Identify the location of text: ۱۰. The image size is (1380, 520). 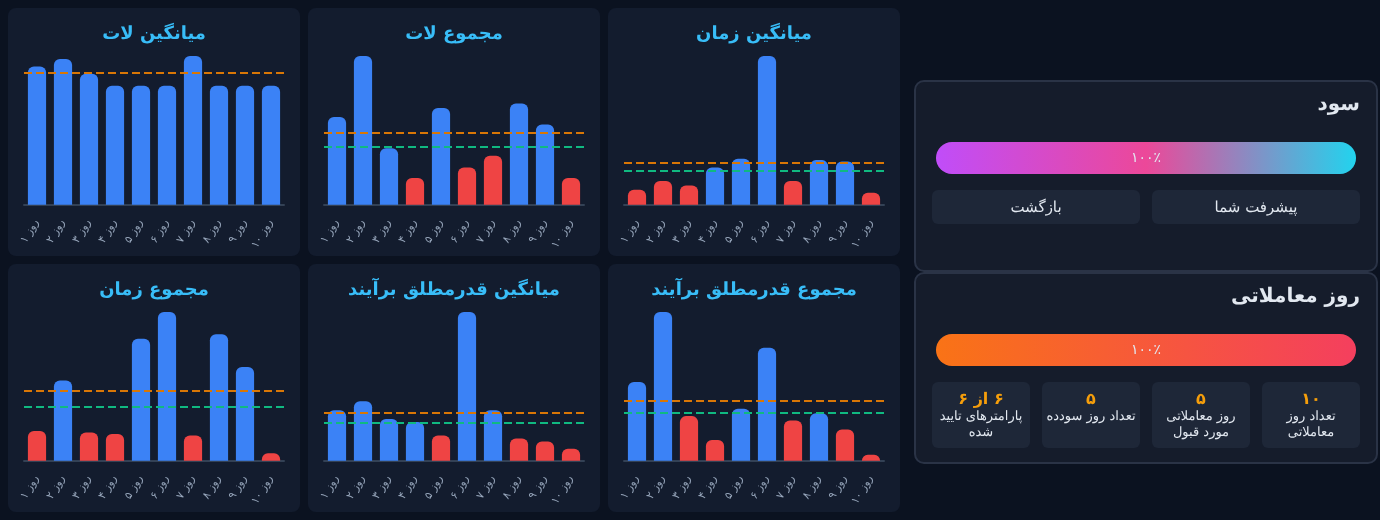
(1311, 399).